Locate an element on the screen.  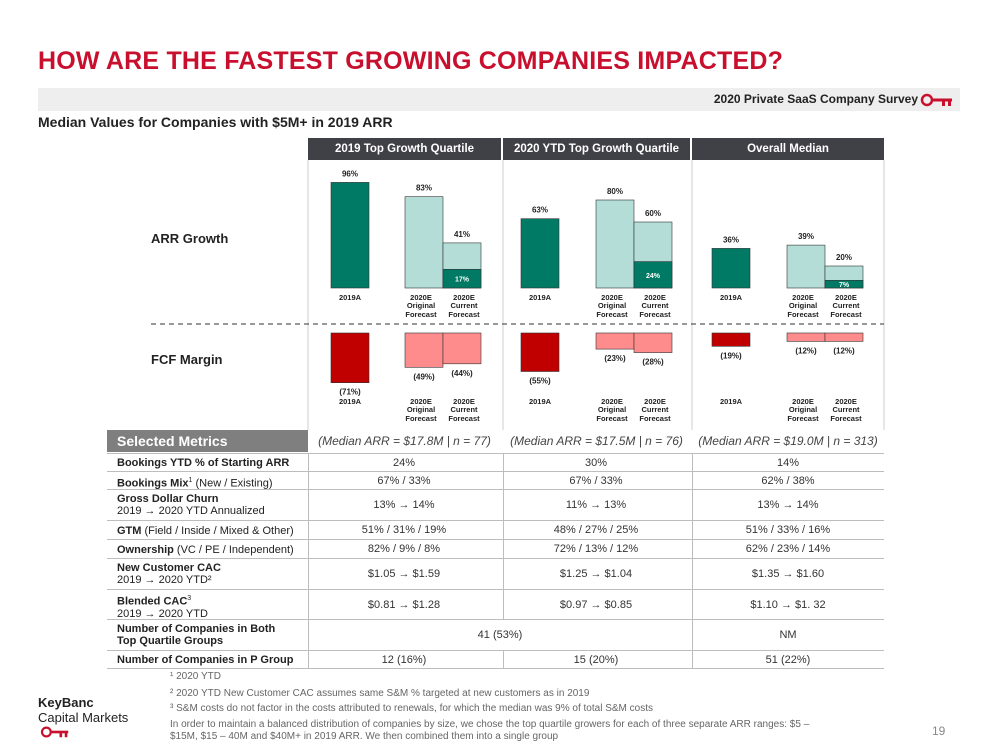
metric-value: 72% / 13% / 12% is located at coordinates (596, 549).